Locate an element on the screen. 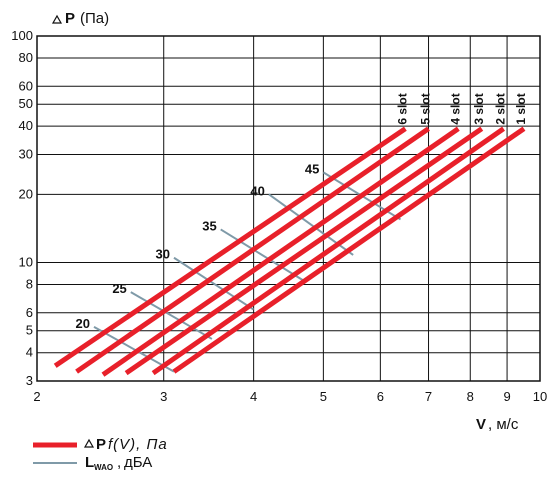  noise-label-30: 30 is located at coordinates (162, 254).